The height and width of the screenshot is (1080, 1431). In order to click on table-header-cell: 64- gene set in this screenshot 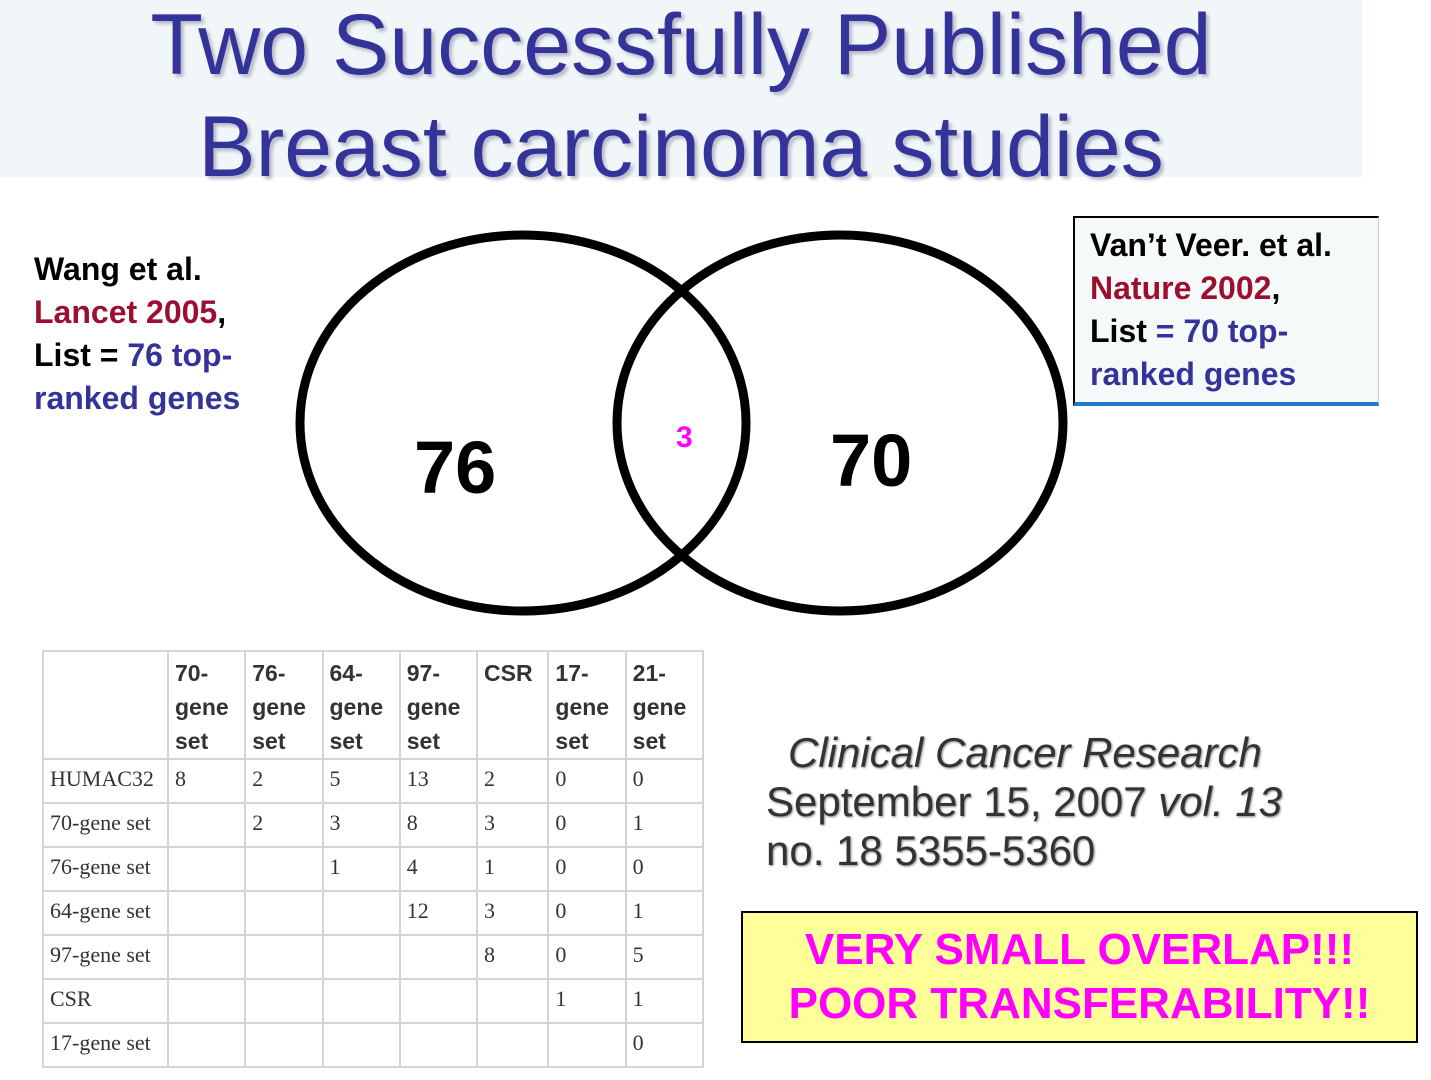, I will do `click(361, 705)`.